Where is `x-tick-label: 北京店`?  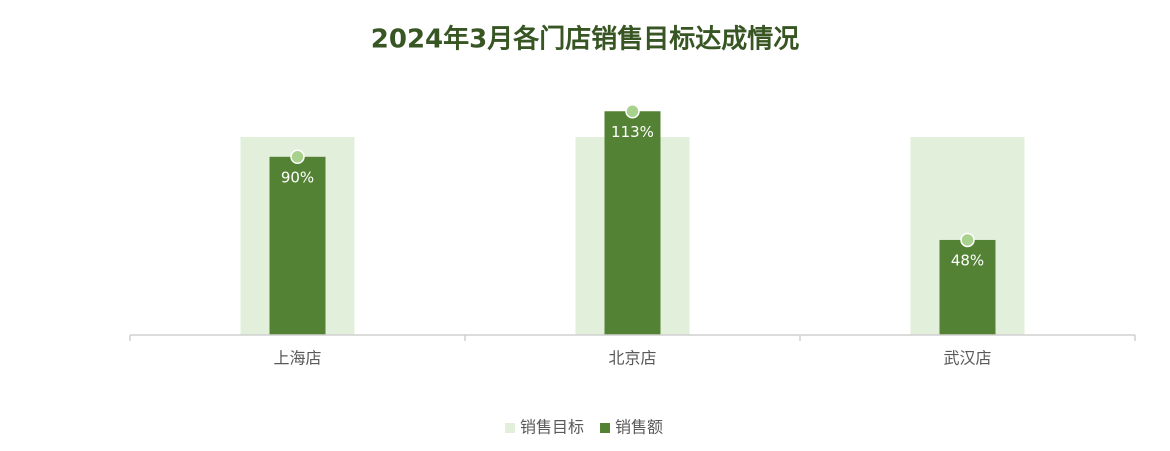 x-tick-label: 北京店 is located at coordinates (632, 358).